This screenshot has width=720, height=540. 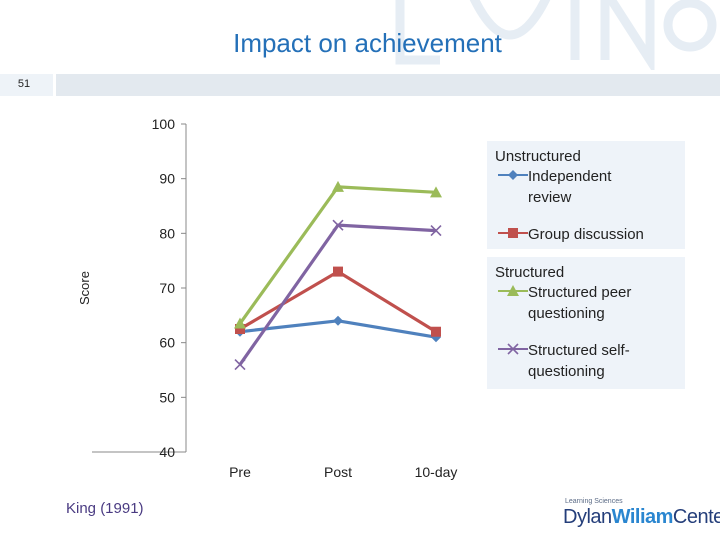 What do you see at coordinates (167, 233) in the screenshot?
I see `y-tick-label: 80` at bounding box center [167, 233].